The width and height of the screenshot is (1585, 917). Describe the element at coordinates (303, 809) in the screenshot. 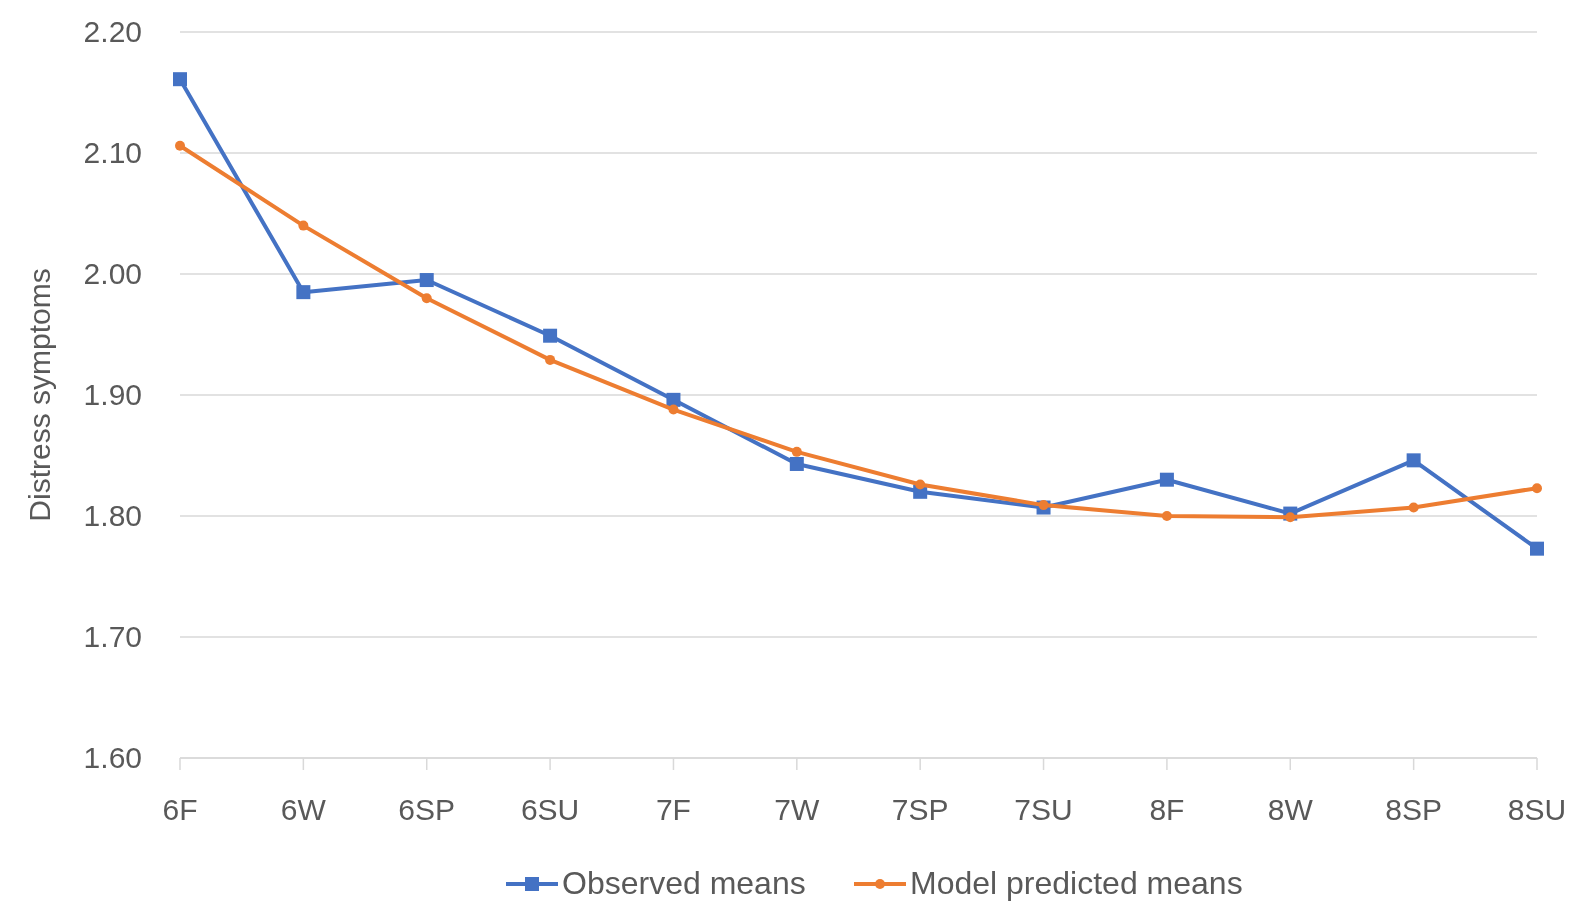

I see `x-tick-label: 6W` at that location.